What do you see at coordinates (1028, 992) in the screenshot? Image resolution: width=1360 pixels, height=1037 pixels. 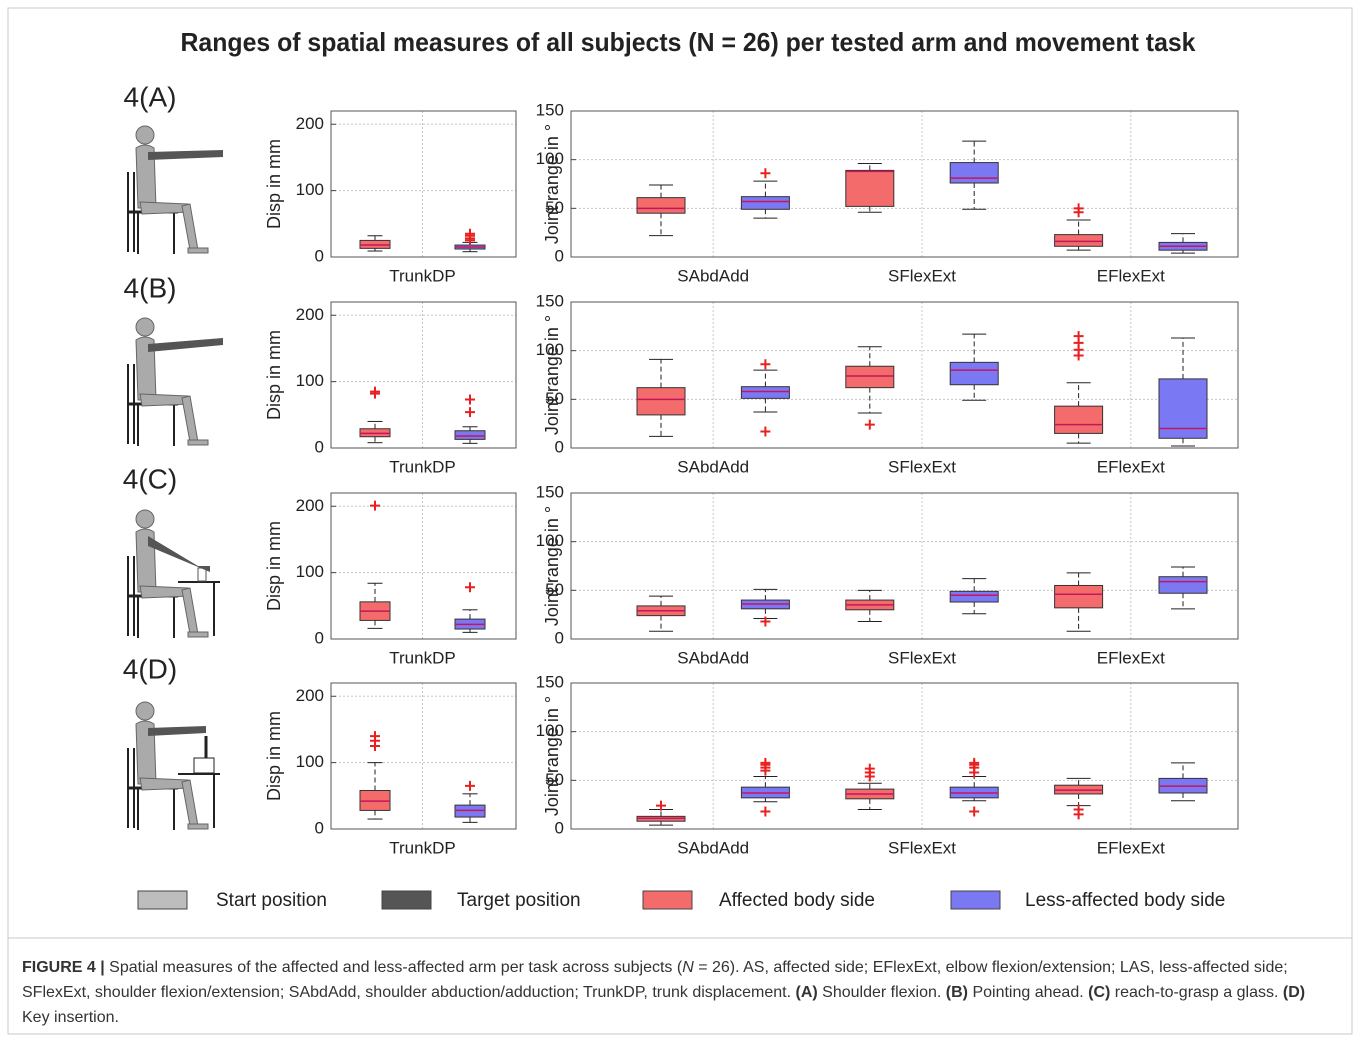 I see `caption-run: Pointing ahead.` at bounding box center [1028, 992].